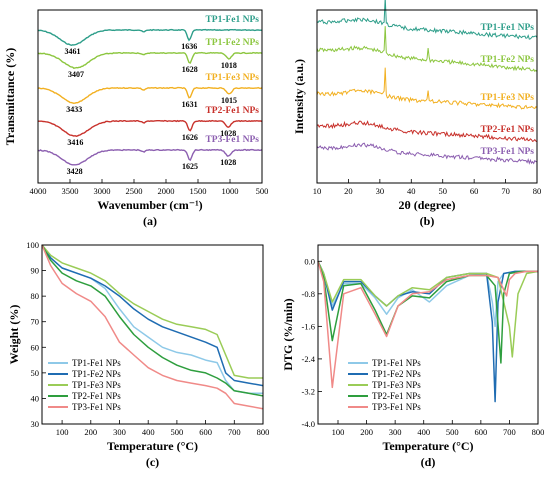 The height and width of the screenshot is (479, 550). I want to click on dtg-ytick-label: 0.0, so click(309, 261).